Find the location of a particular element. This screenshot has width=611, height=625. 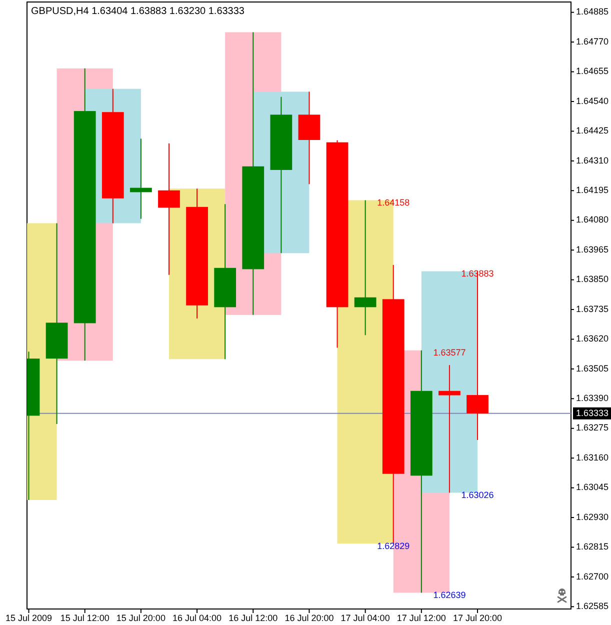

annotation: 1.64158 is located at coordinates (393, 203).